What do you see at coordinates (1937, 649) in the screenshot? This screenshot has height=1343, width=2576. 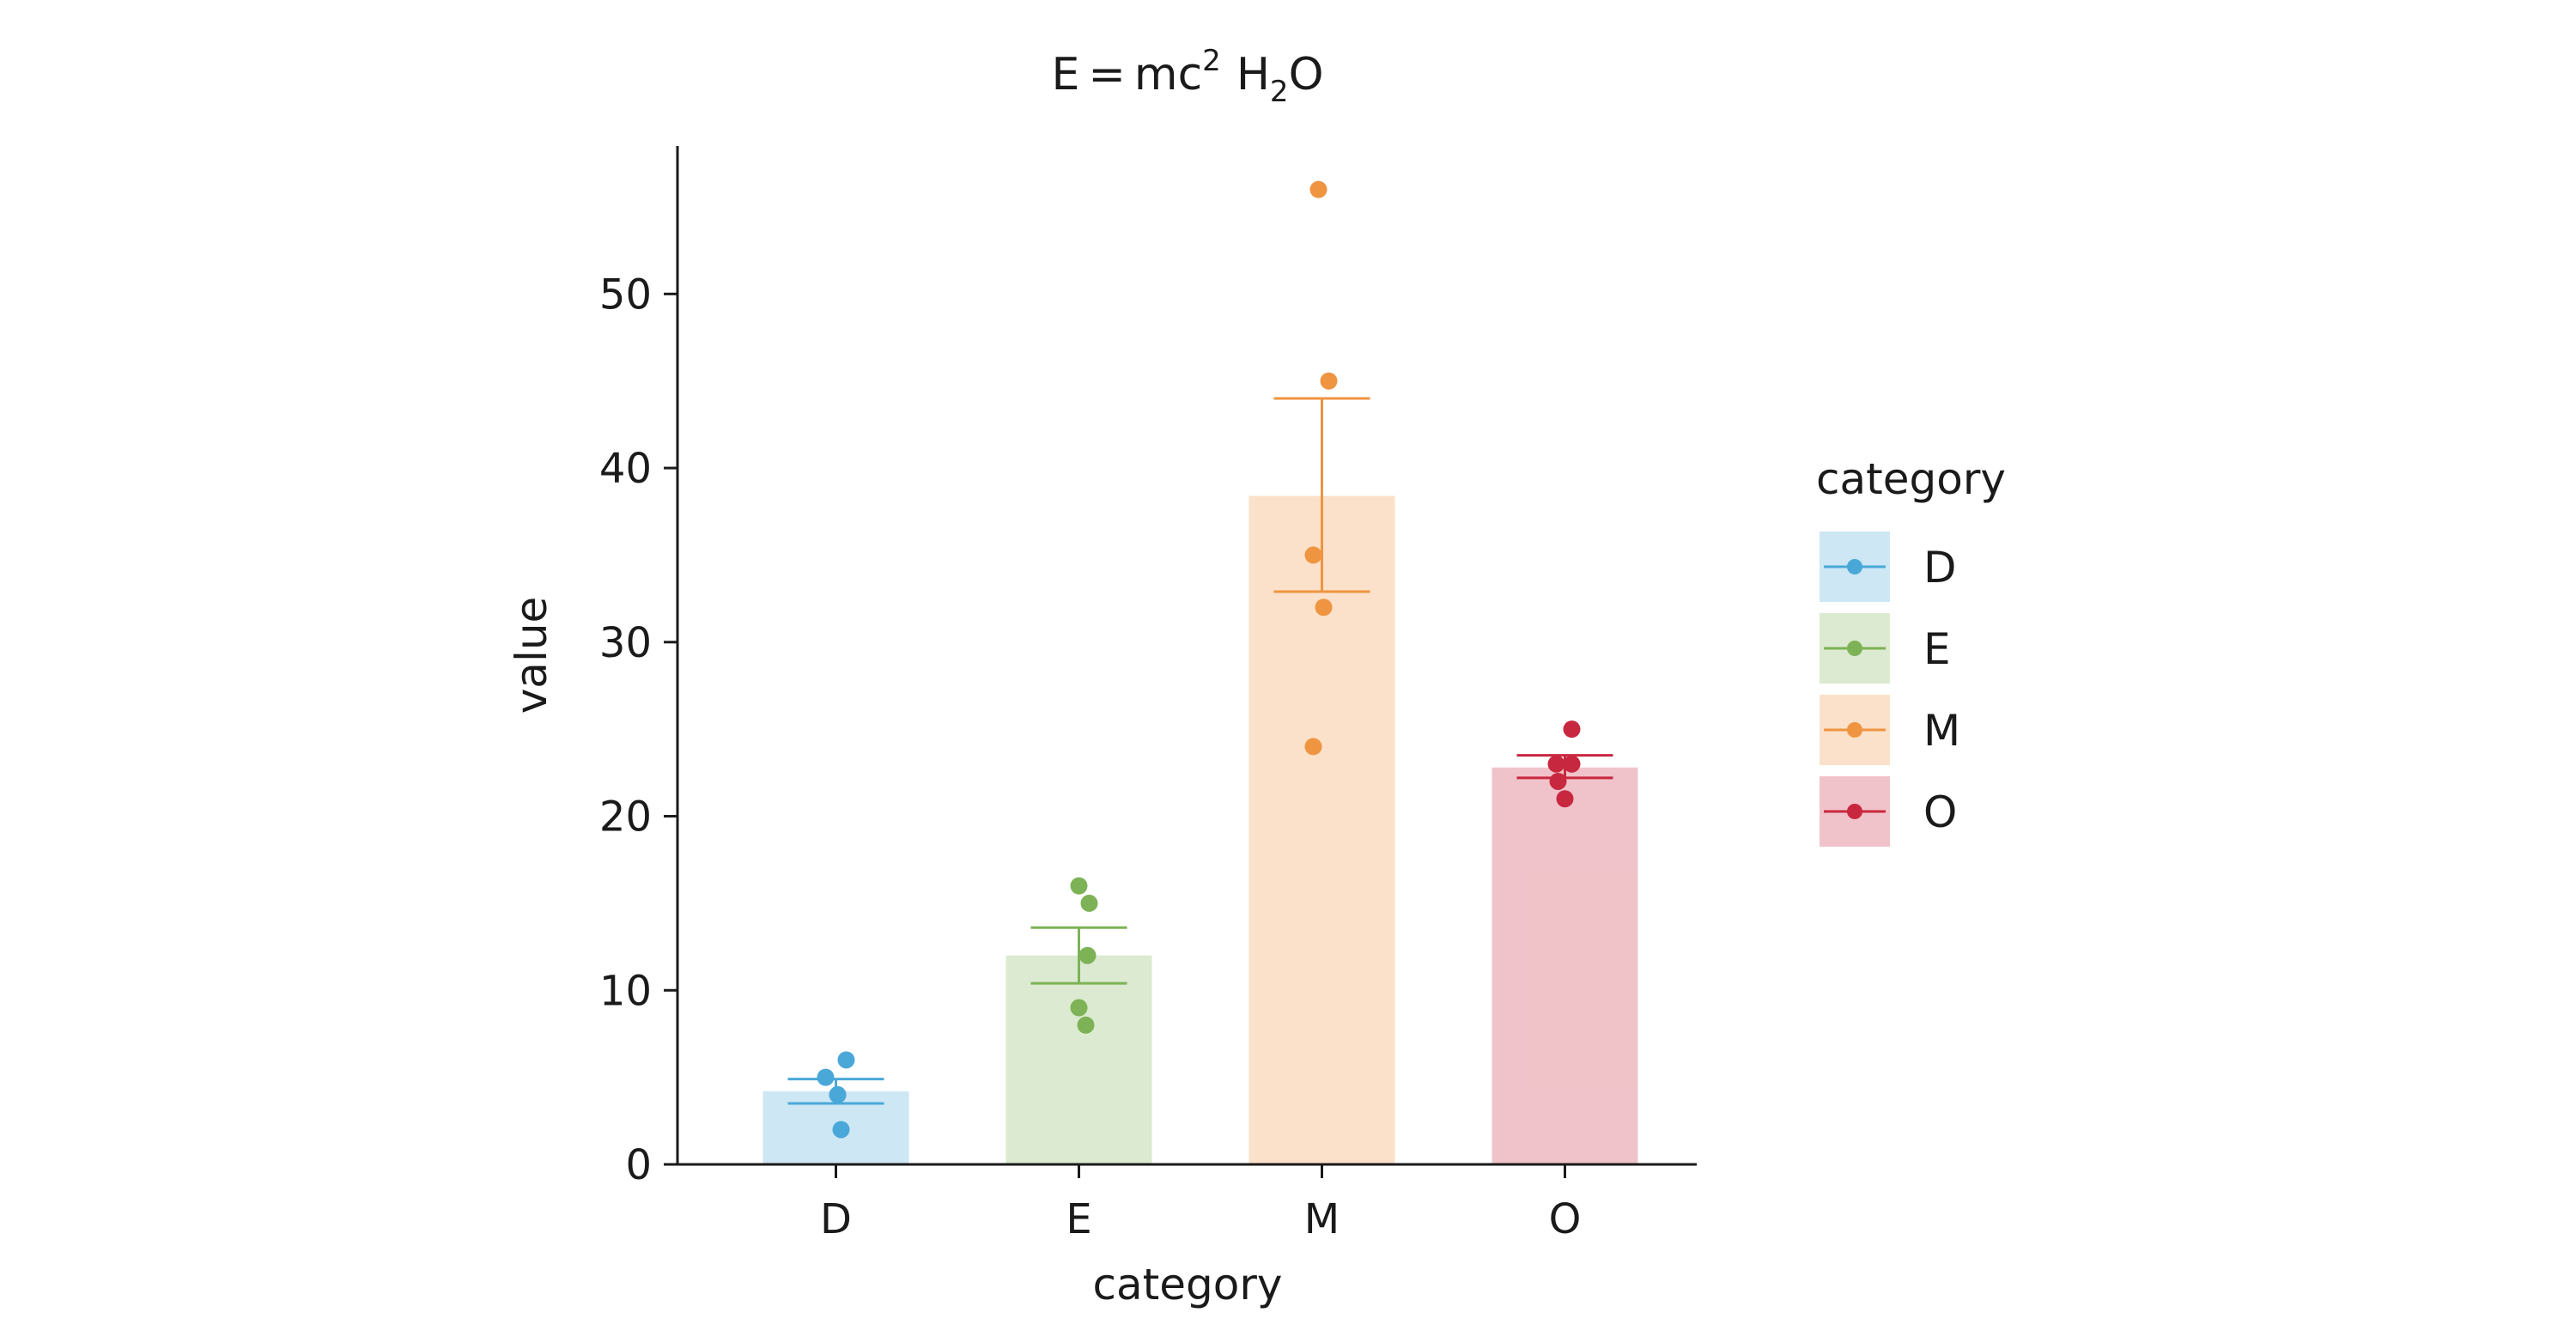 I see `legend-label-E: E` at bounding box center [1937, 649].